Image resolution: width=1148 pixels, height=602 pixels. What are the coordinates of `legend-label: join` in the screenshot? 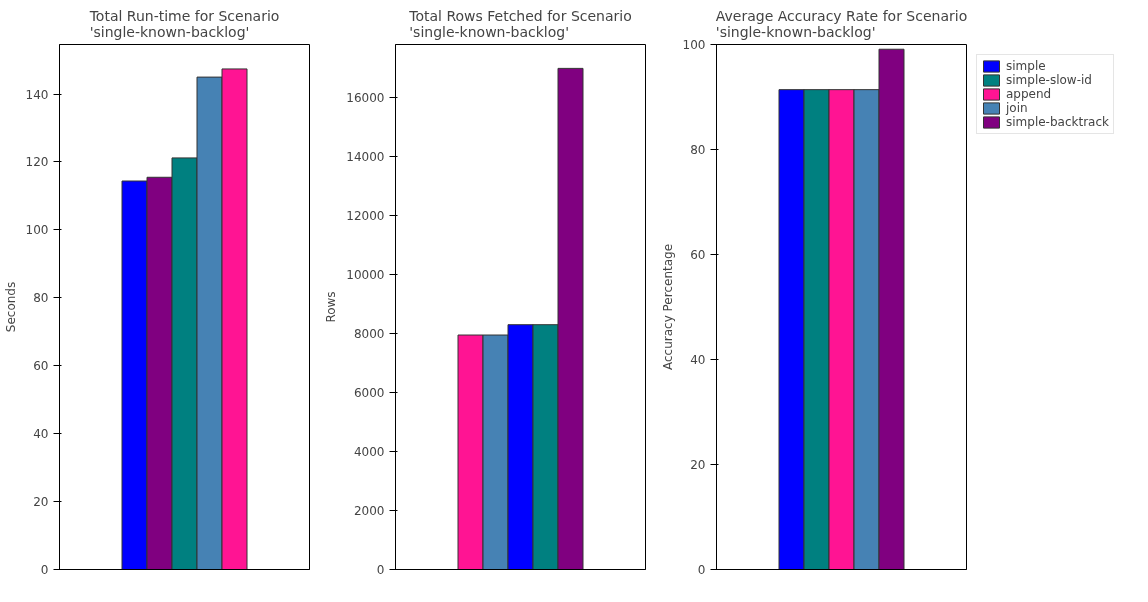 It's located at (1017, 108).